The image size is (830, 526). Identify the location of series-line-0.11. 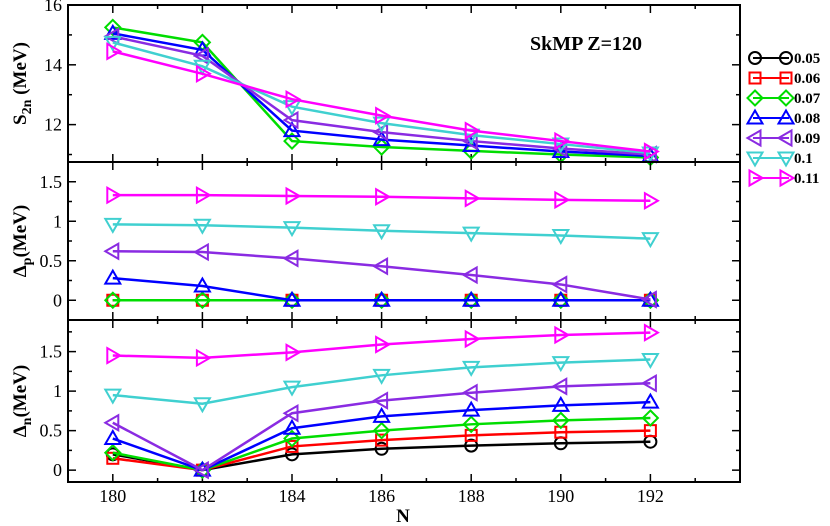
(381, 345).